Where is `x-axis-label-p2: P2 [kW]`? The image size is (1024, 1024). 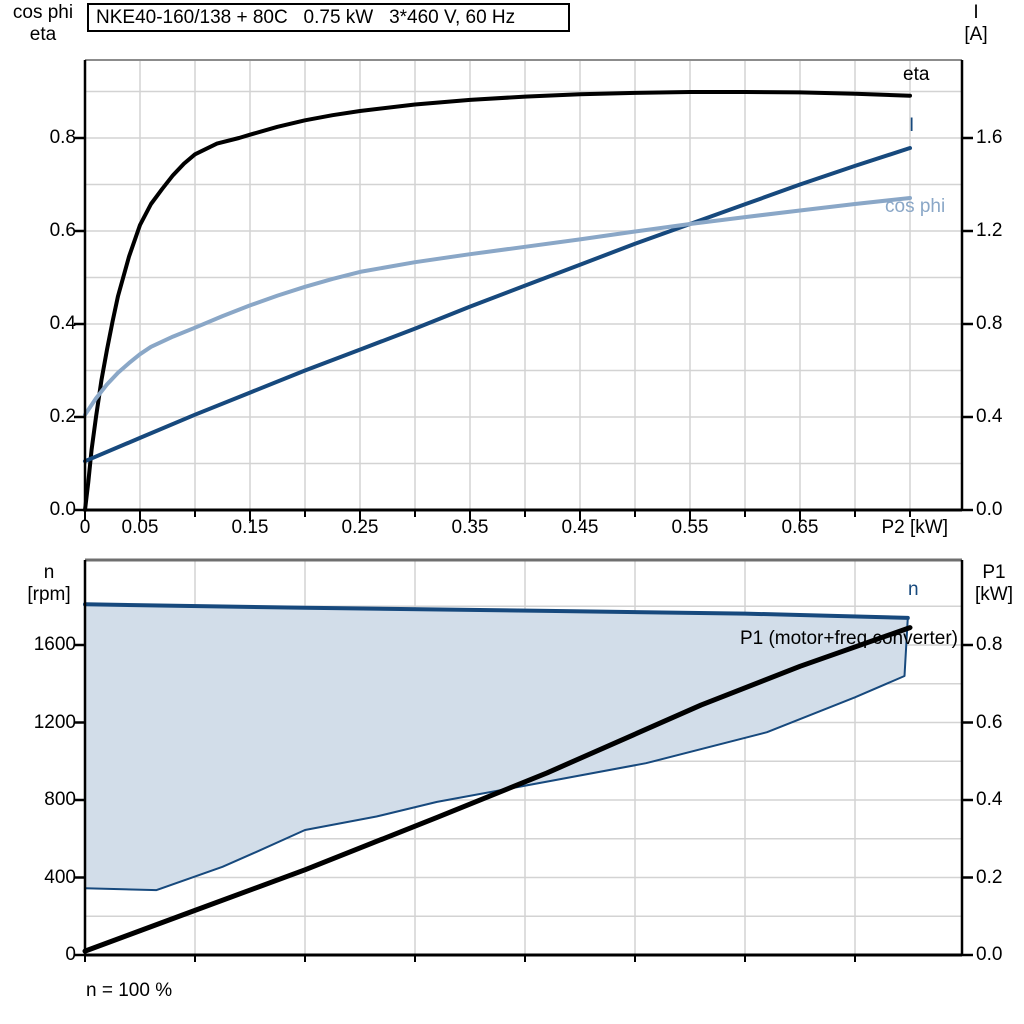
x-axis-label-p2: P2 [kW] is located at coordinates (914, 527).